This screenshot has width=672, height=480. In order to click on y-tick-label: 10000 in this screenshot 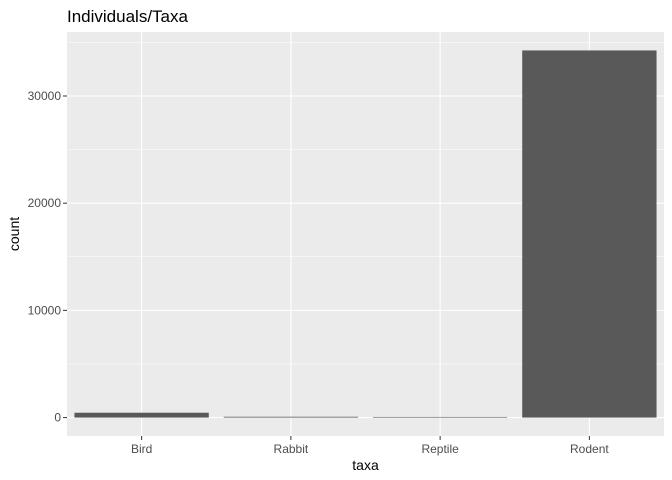, I will do `click(45, 310)`.